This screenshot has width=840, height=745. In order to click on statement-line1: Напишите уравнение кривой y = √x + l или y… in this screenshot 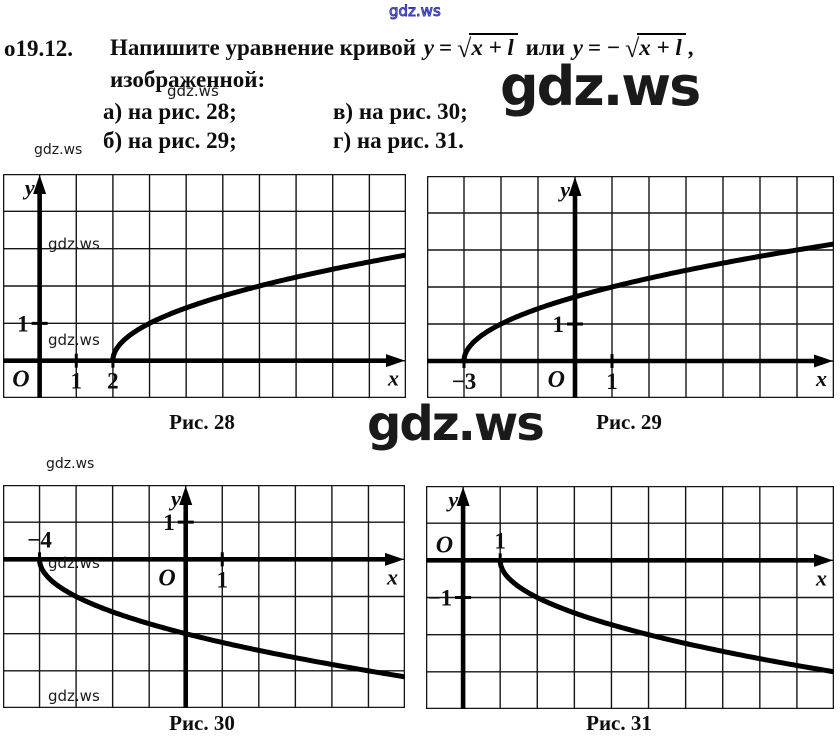, I will do `click(402, 48)`.